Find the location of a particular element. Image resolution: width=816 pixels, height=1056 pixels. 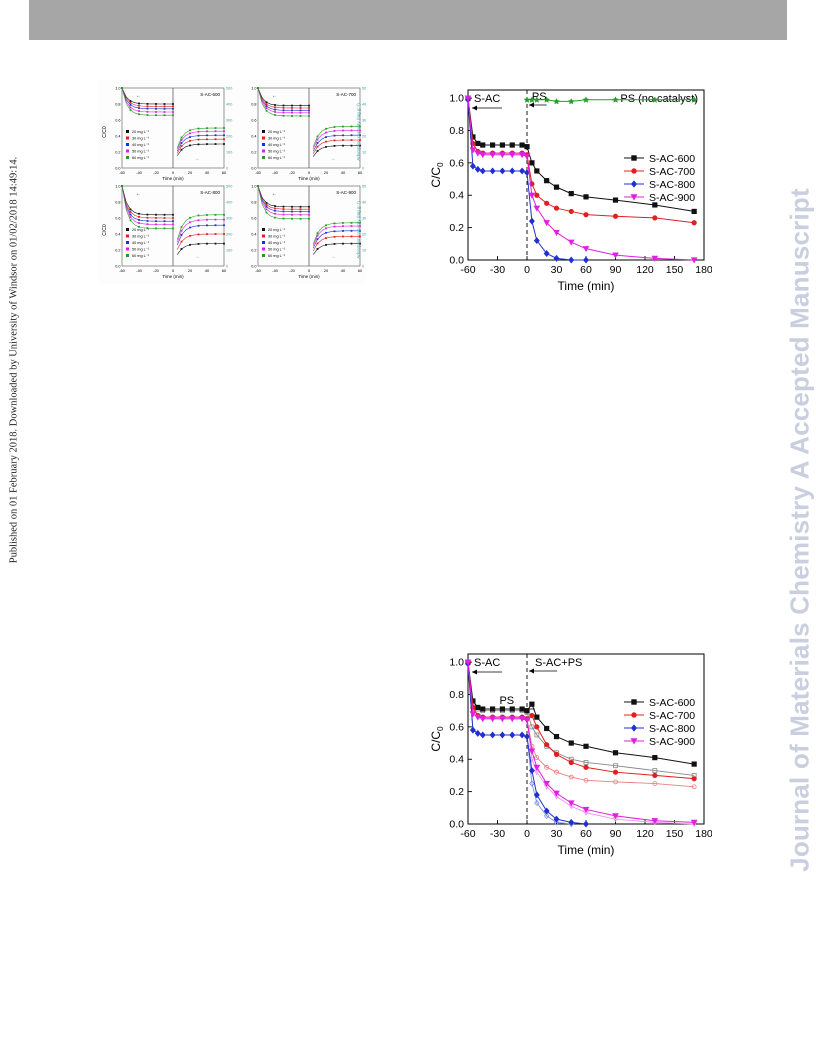

mini-y-tick-label: 0.8 is located at coordinates (253, 203).